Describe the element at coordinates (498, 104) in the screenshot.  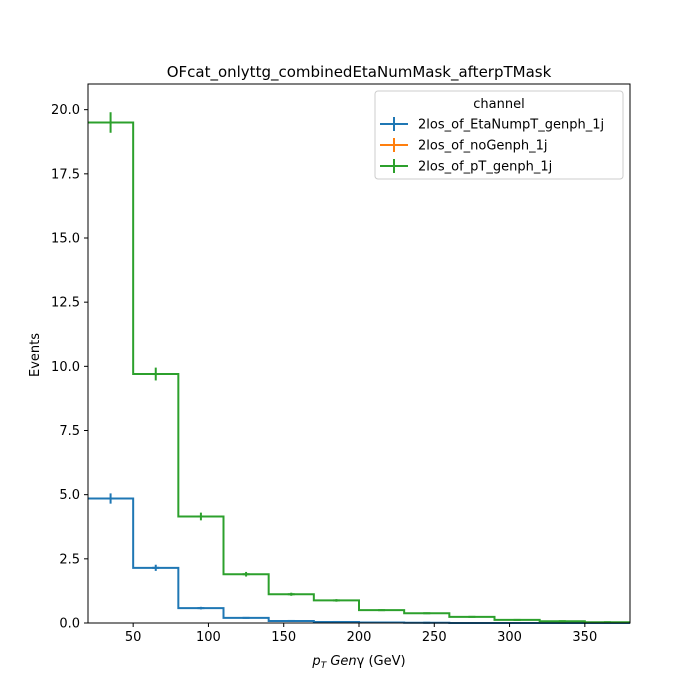
I see `legend-title: channel` at that location.